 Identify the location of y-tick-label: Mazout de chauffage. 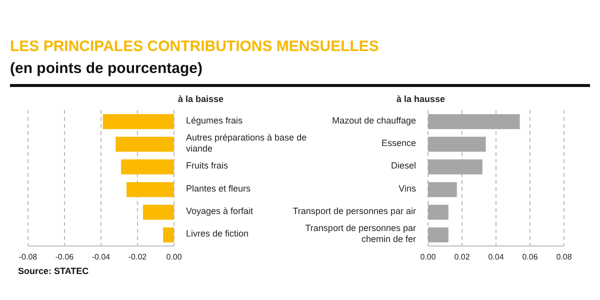
(374, 121).